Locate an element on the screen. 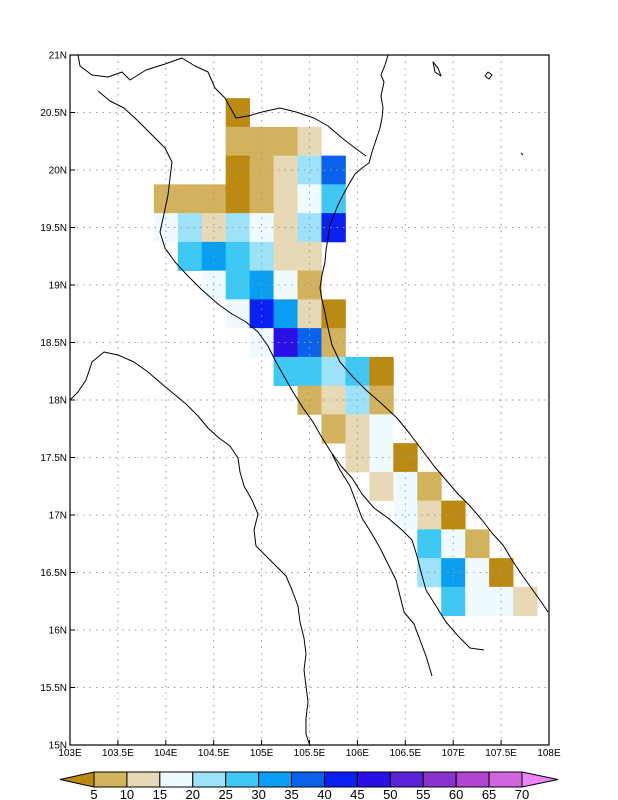  lon-tick-label: 103.5E is located at coordinates (118, 753).